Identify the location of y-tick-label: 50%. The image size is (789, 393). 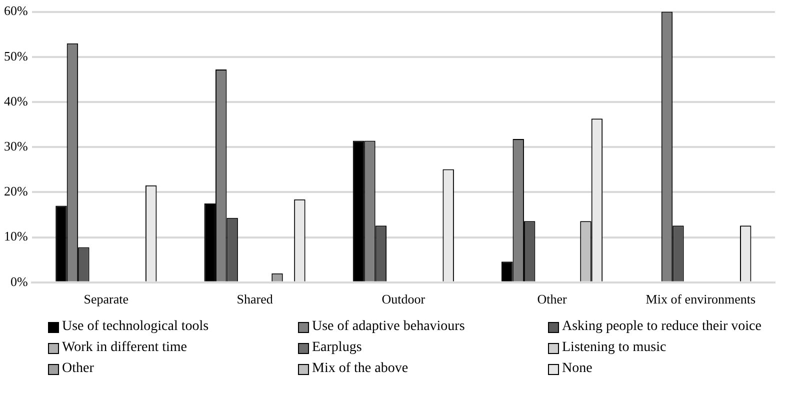
(16, 56).